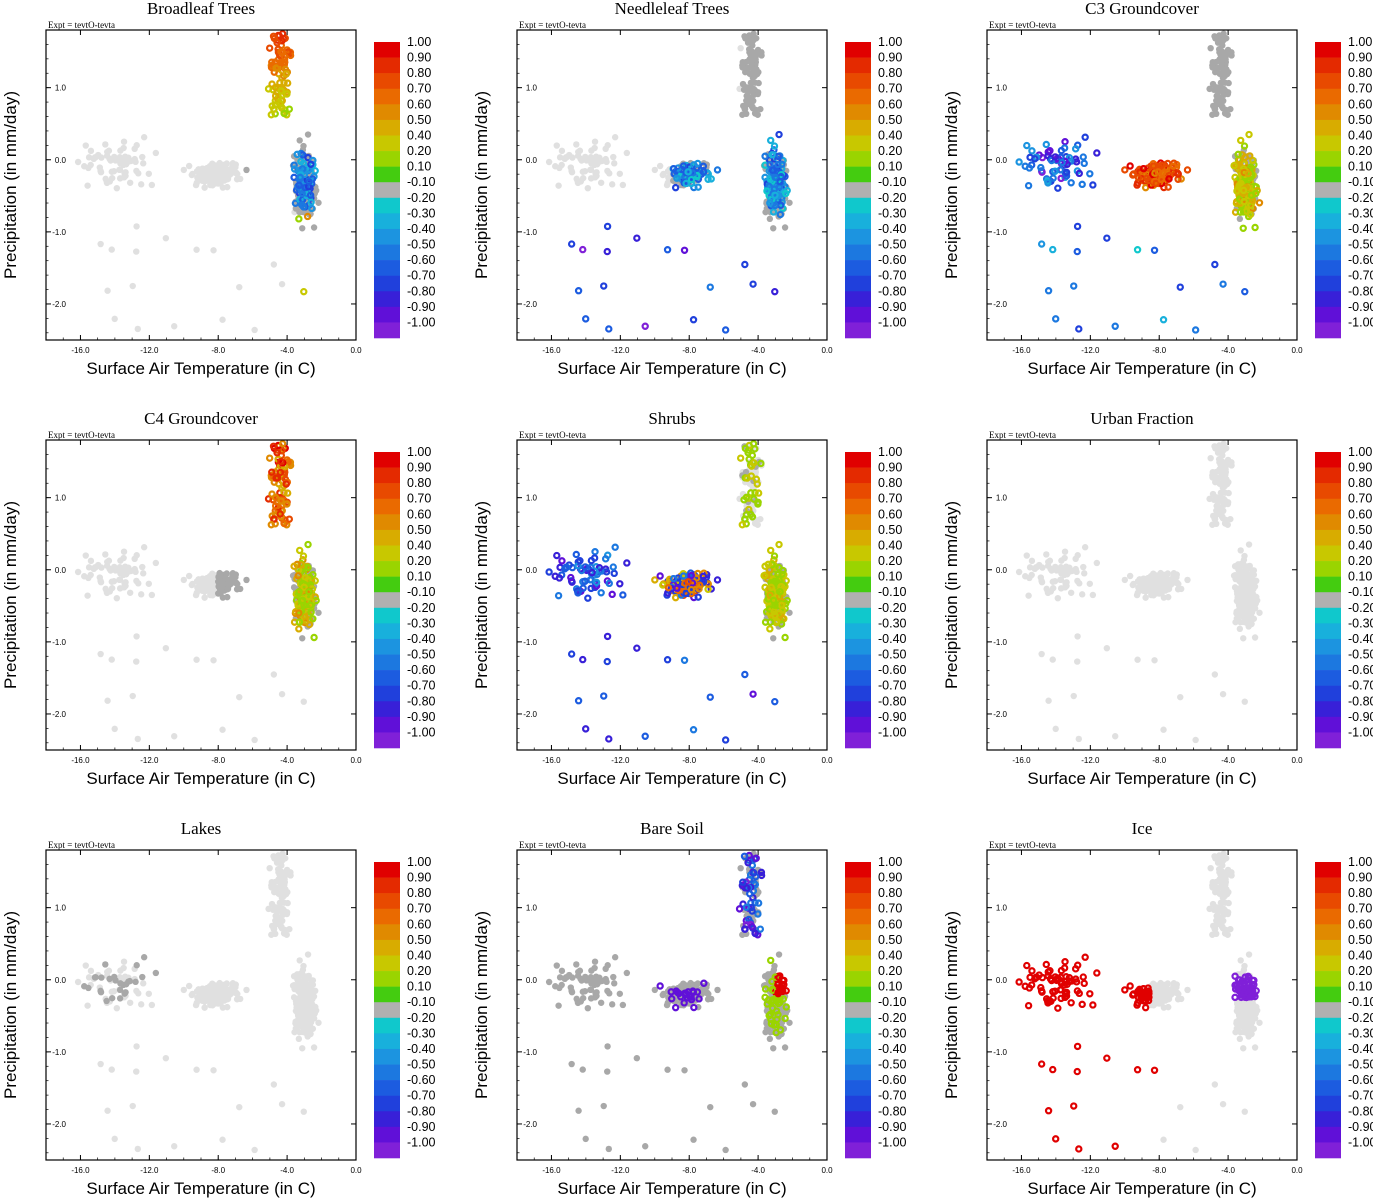 This screenshot has width=1373, height=1200. I want to click on colorbar-label: 0.90, so click(419, 878).